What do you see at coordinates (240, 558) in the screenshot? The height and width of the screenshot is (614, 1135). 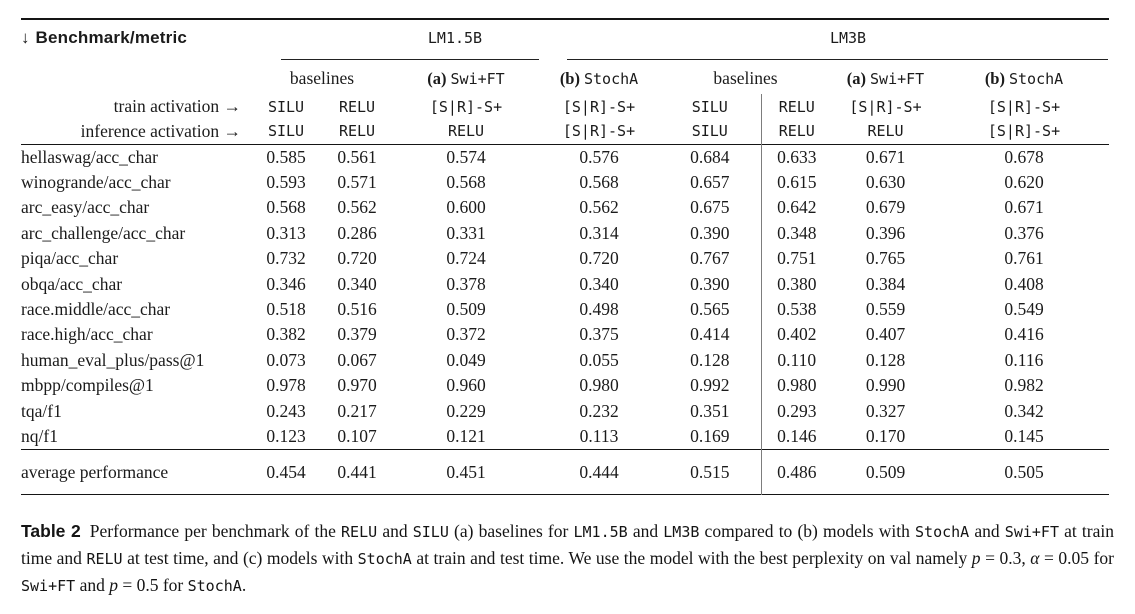 I see `caption-run: at test time, and (c) models with` at bounding box center [240, 558].